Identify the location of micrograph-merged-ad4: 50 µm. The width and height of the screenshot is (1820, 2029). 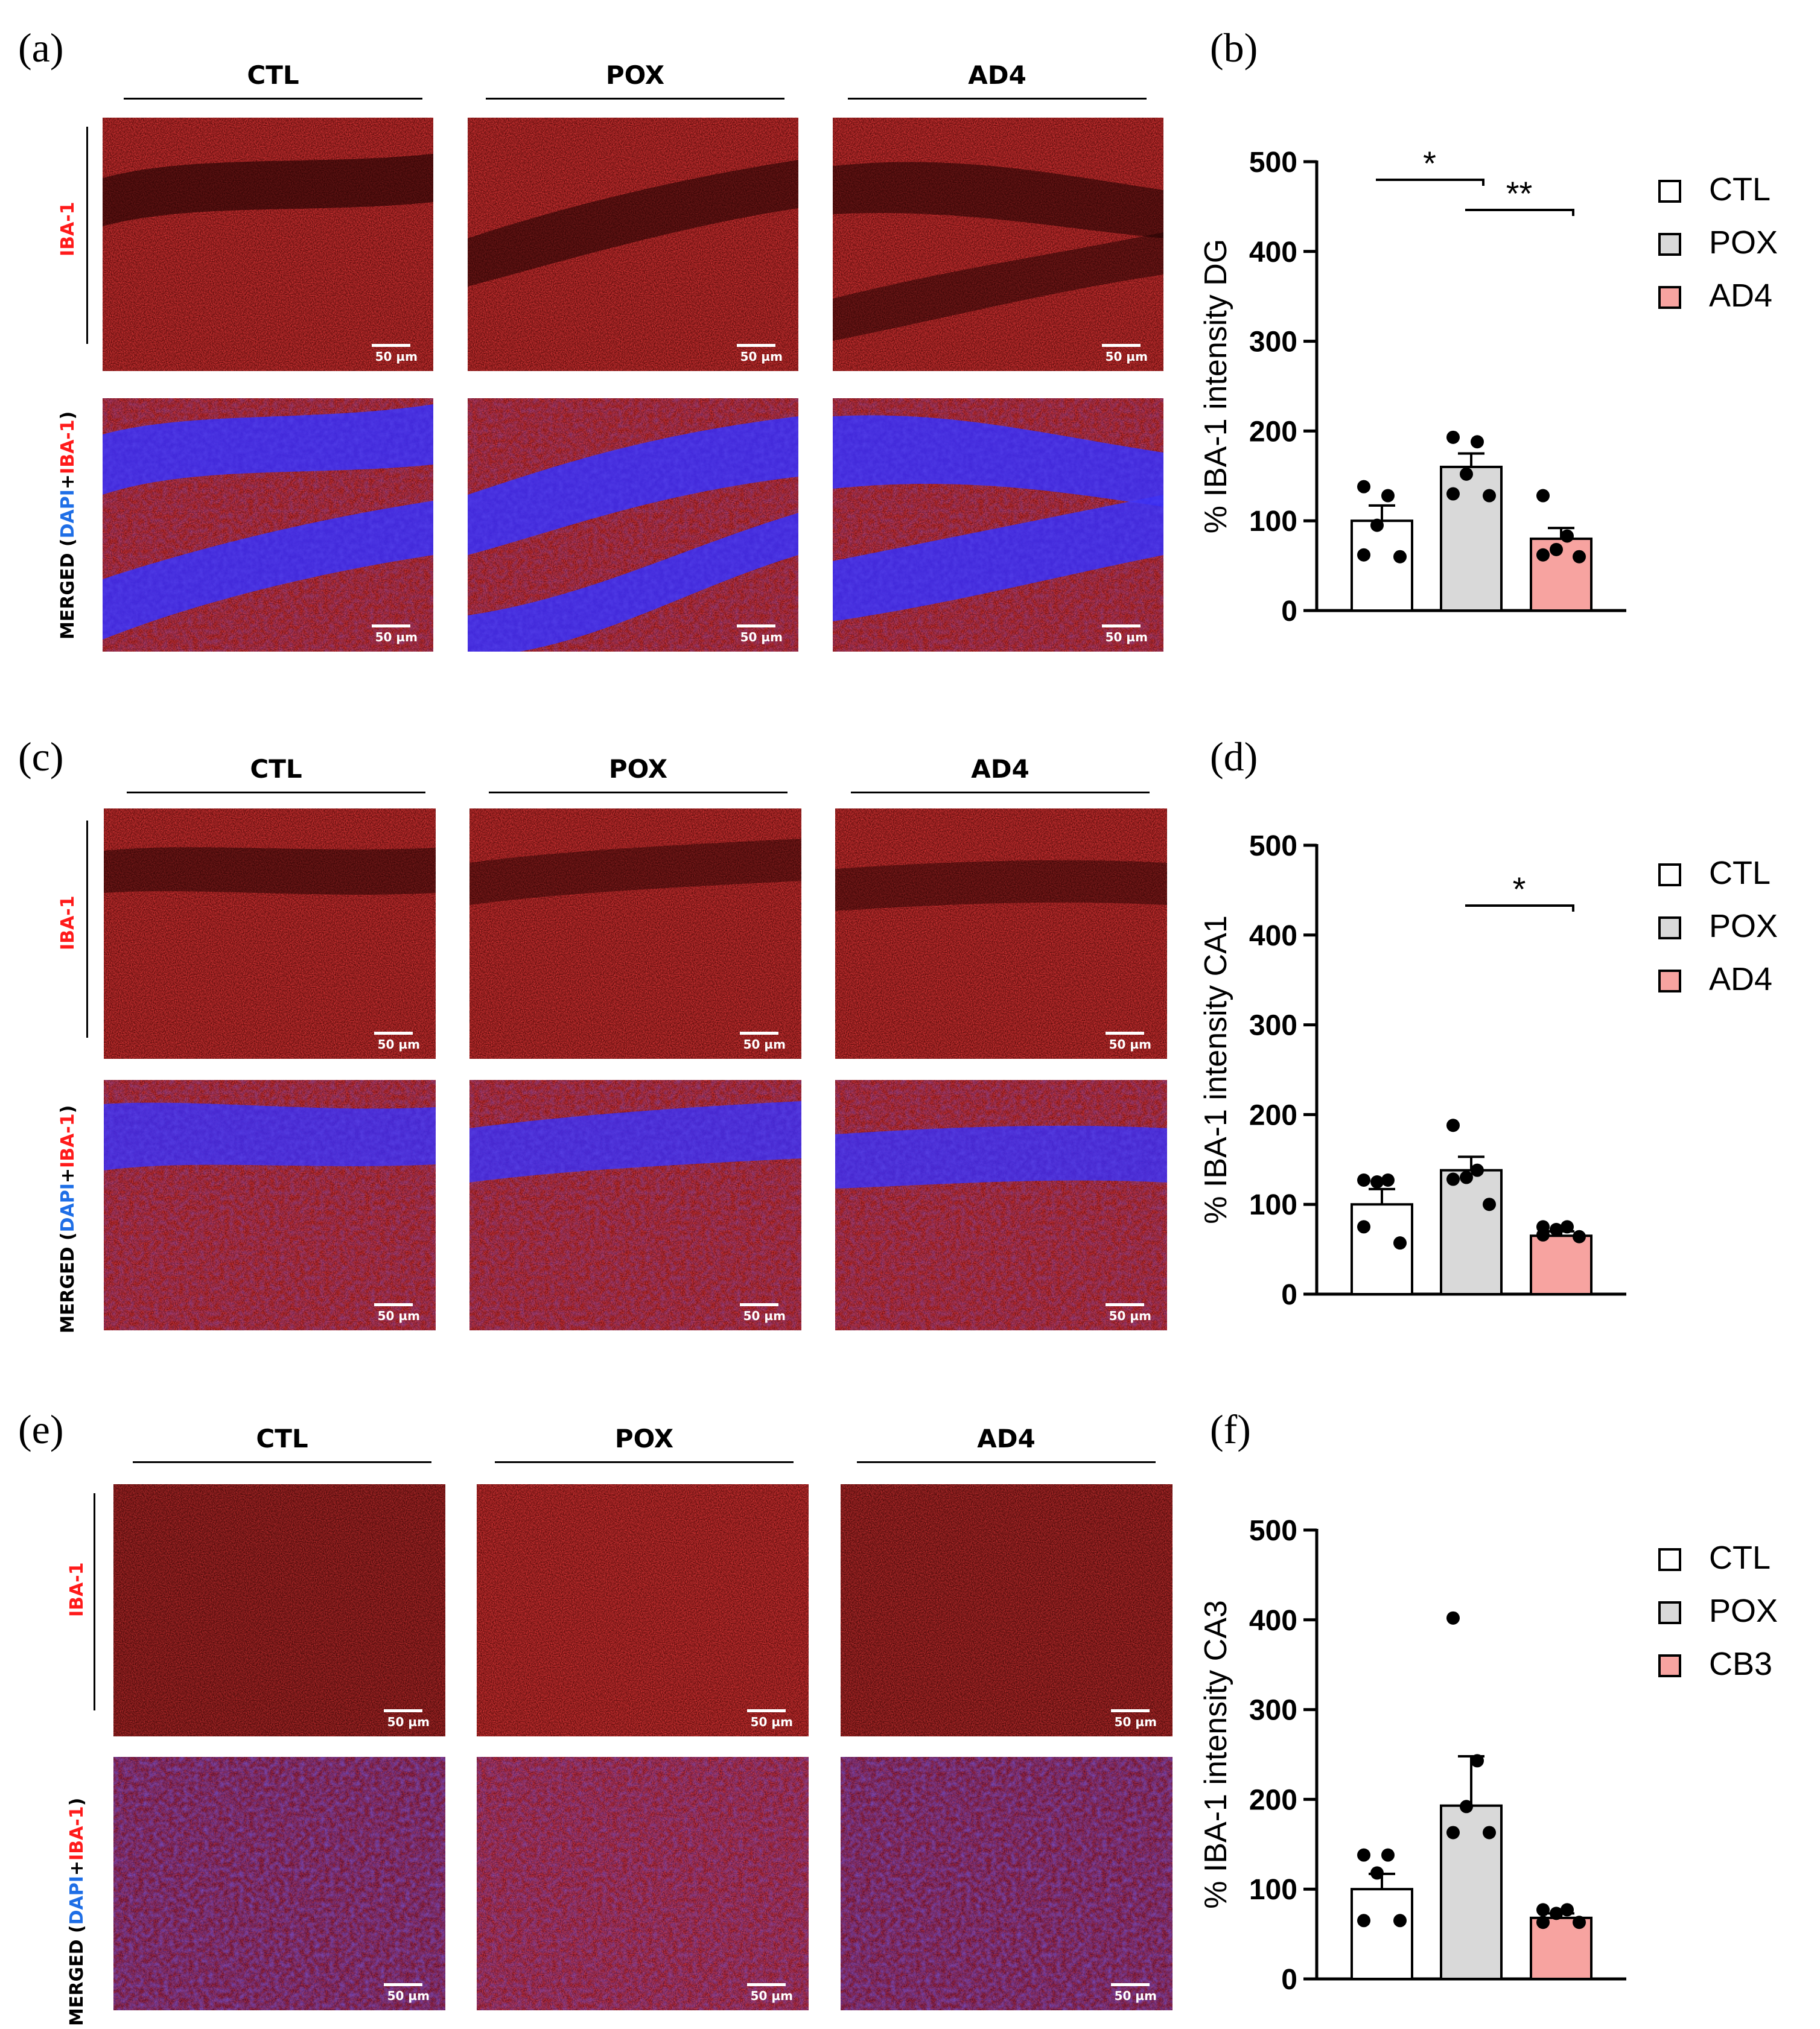
(998, 525).